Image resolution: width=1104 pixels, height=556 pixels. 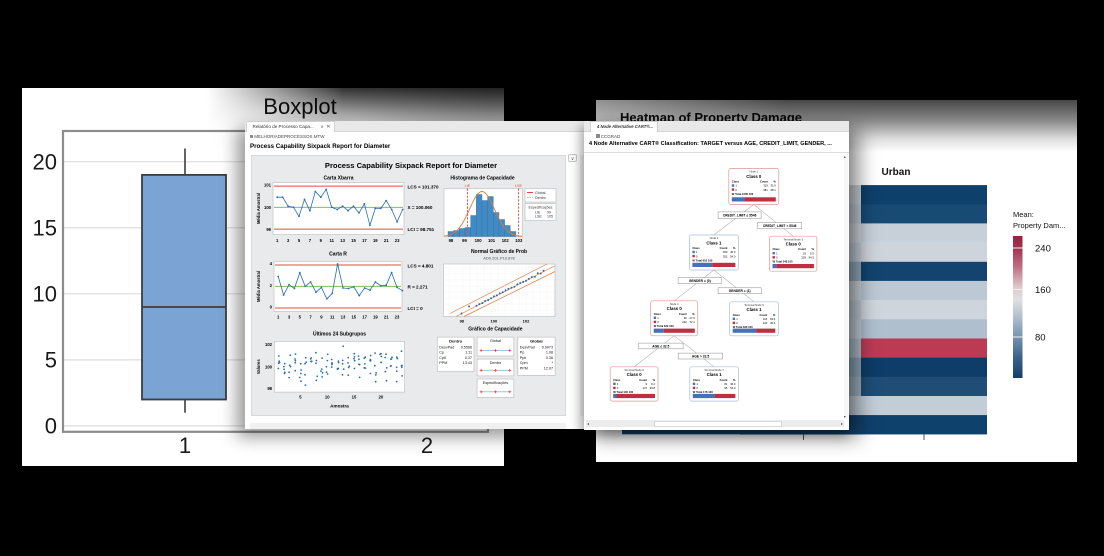 What do you see at coordinates (725, 256) in the screenshot?
I see `svg-text: 352` at bounding box center [725, 256].